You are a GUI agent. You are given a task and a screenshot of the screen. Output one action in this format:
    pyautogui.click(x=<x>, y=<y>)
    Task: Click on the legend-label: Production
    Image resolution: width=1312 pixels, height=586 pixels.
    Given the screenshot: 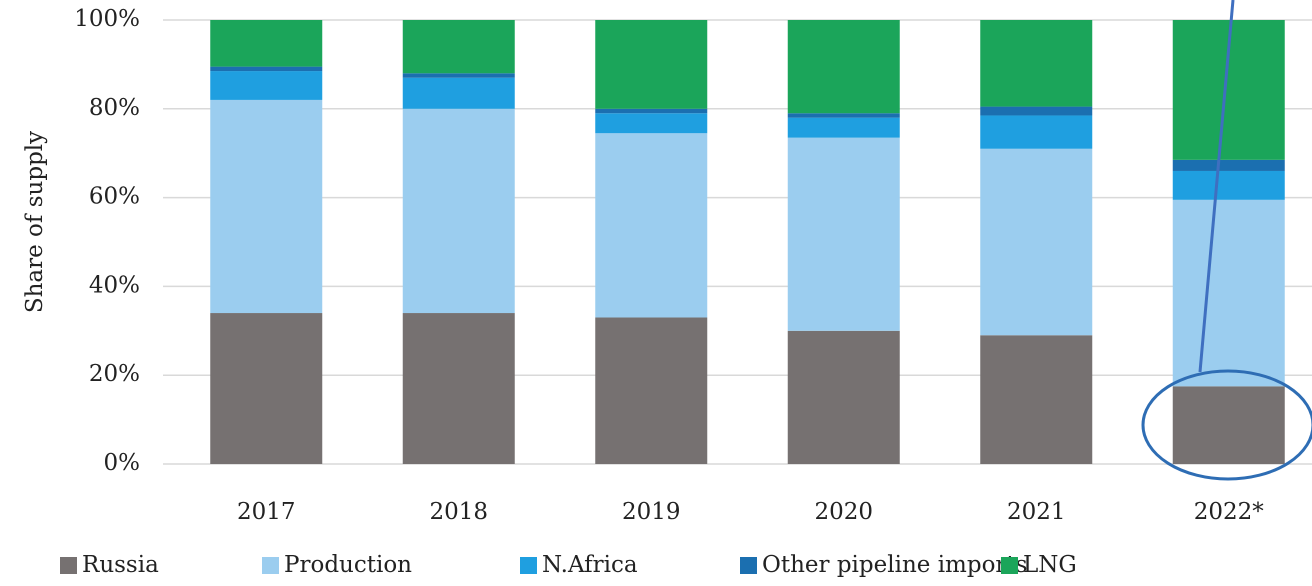 What is the action you would take?
    pyautogui.click(x=348, y=565)
    